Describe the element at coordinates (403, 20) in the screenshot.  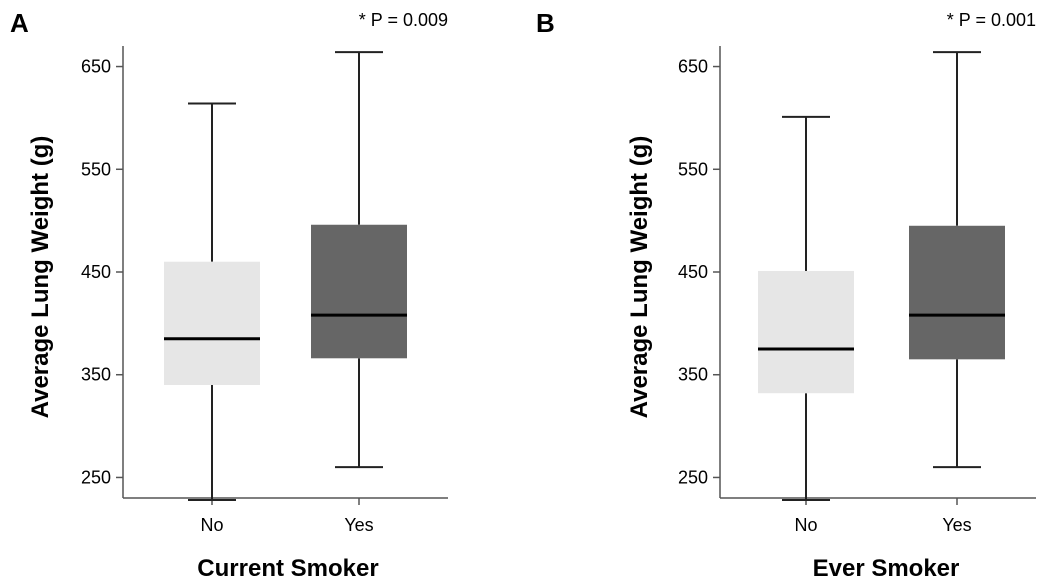
I see `p-value-annotation: * P = 0.009` at that location.